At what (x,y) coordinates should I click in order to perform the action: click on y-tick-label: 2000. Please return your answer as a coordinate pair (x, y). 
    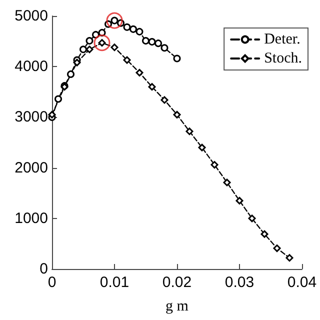
    Looking at the image, I should click on (31, 167).